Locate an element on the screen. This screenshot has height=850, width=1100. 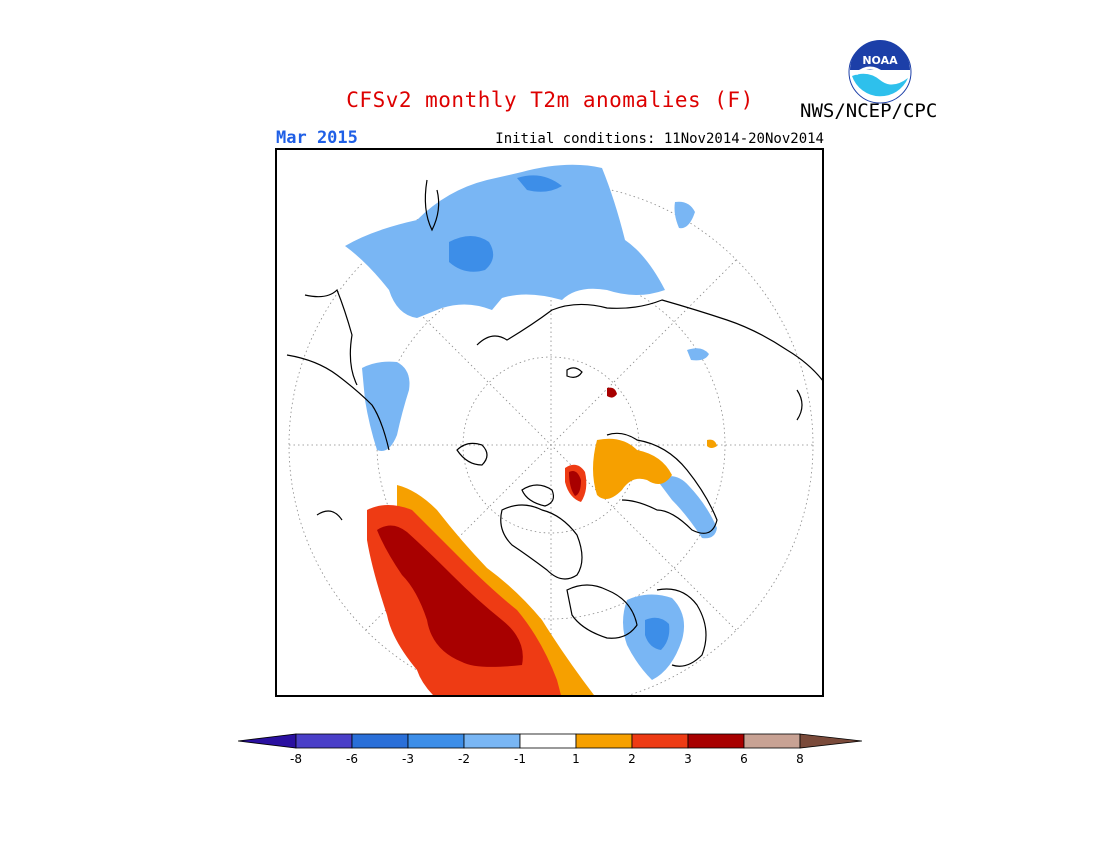
agency-label: NWS/NCEP/CPC is located at coordinates (869, 111).